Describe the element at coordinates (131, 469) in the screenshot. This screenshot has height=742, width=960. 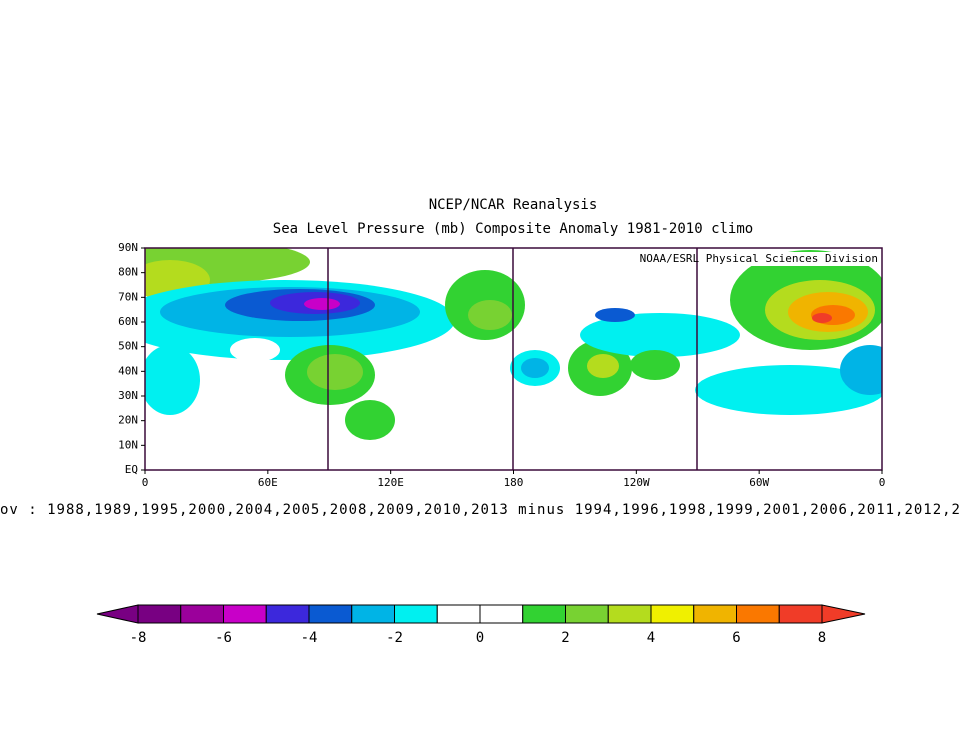
I see `y-tick-label: EQ` at that location.